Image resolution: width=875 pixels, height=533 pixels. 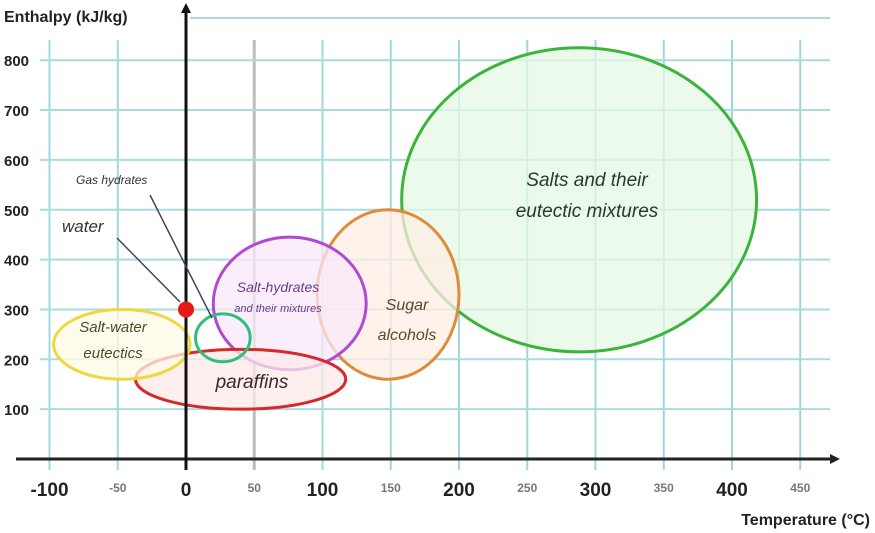 I want to click on region-label: alcohols, so click(x=407, y=335).